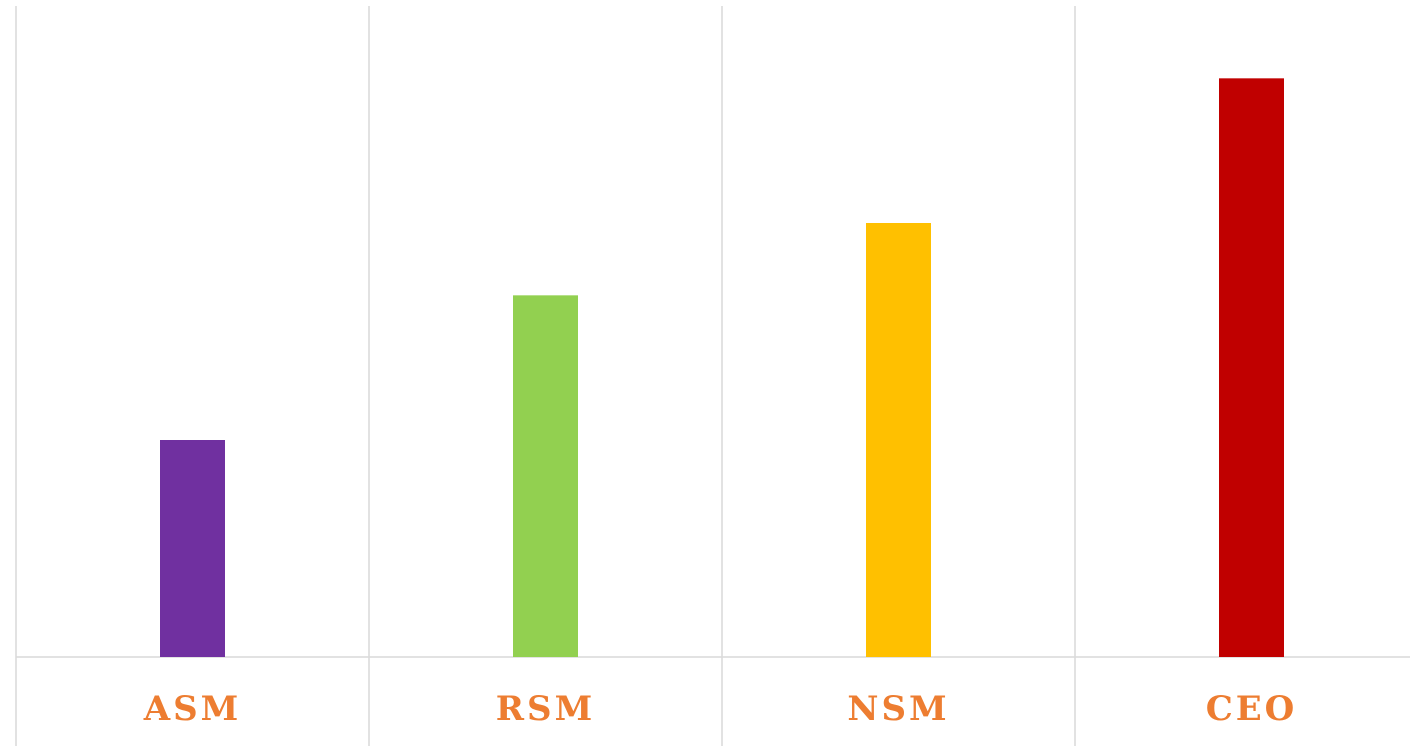  I want to click on x-tick-label: CEO, so click(1252, 709).